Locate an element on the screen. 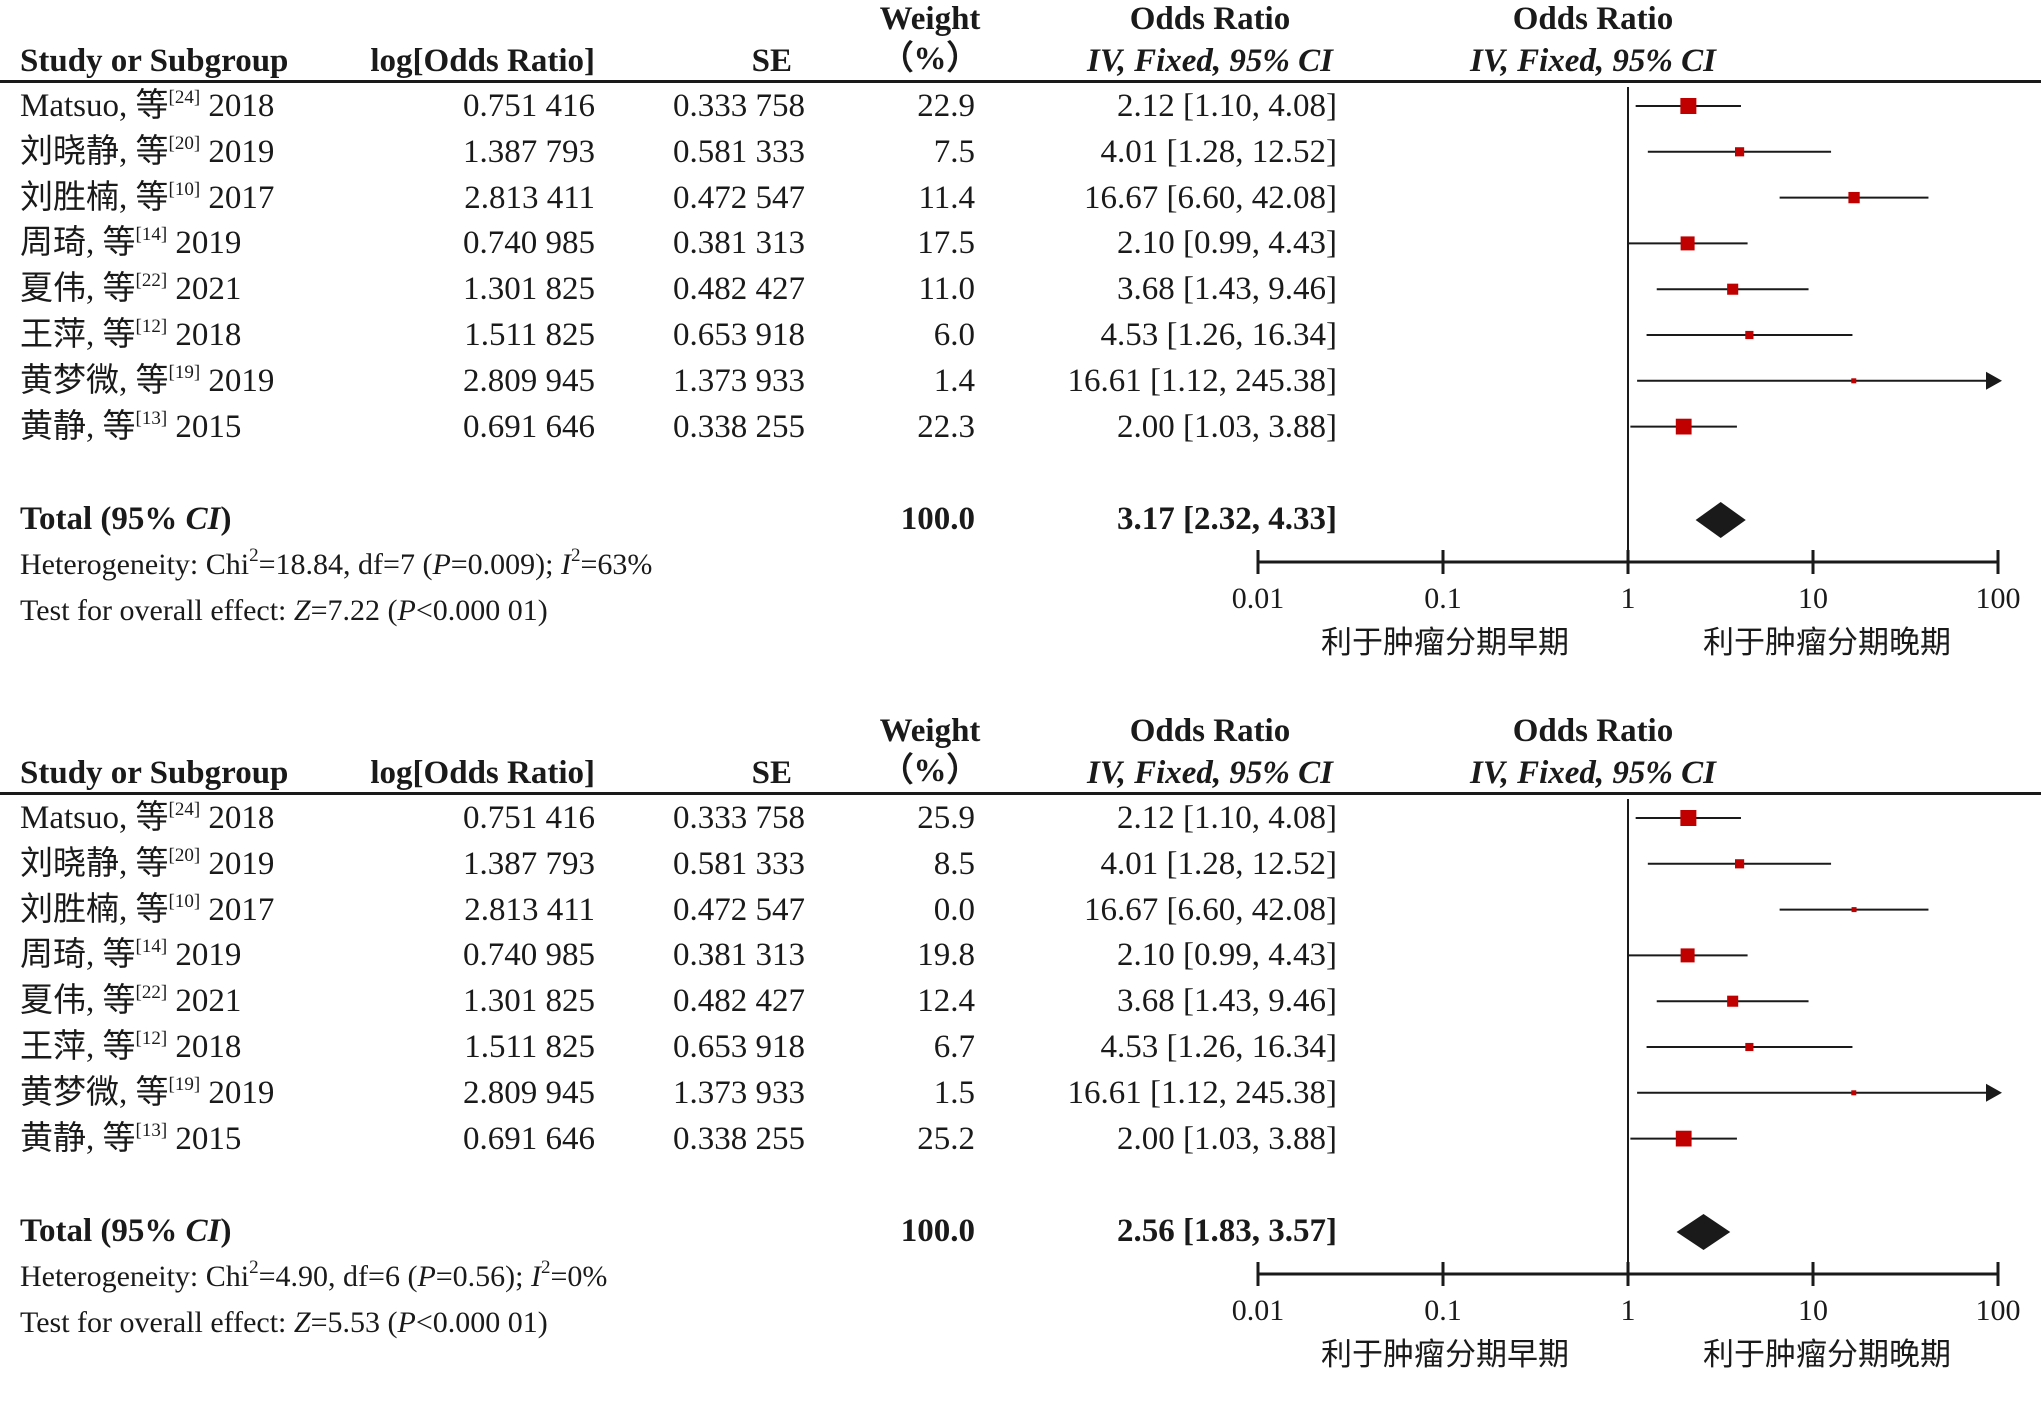 Image resolution: width=2041 pixels, height=1402 pixels. study-author: Matsuo, 等 is located at coordinates (94, 106).